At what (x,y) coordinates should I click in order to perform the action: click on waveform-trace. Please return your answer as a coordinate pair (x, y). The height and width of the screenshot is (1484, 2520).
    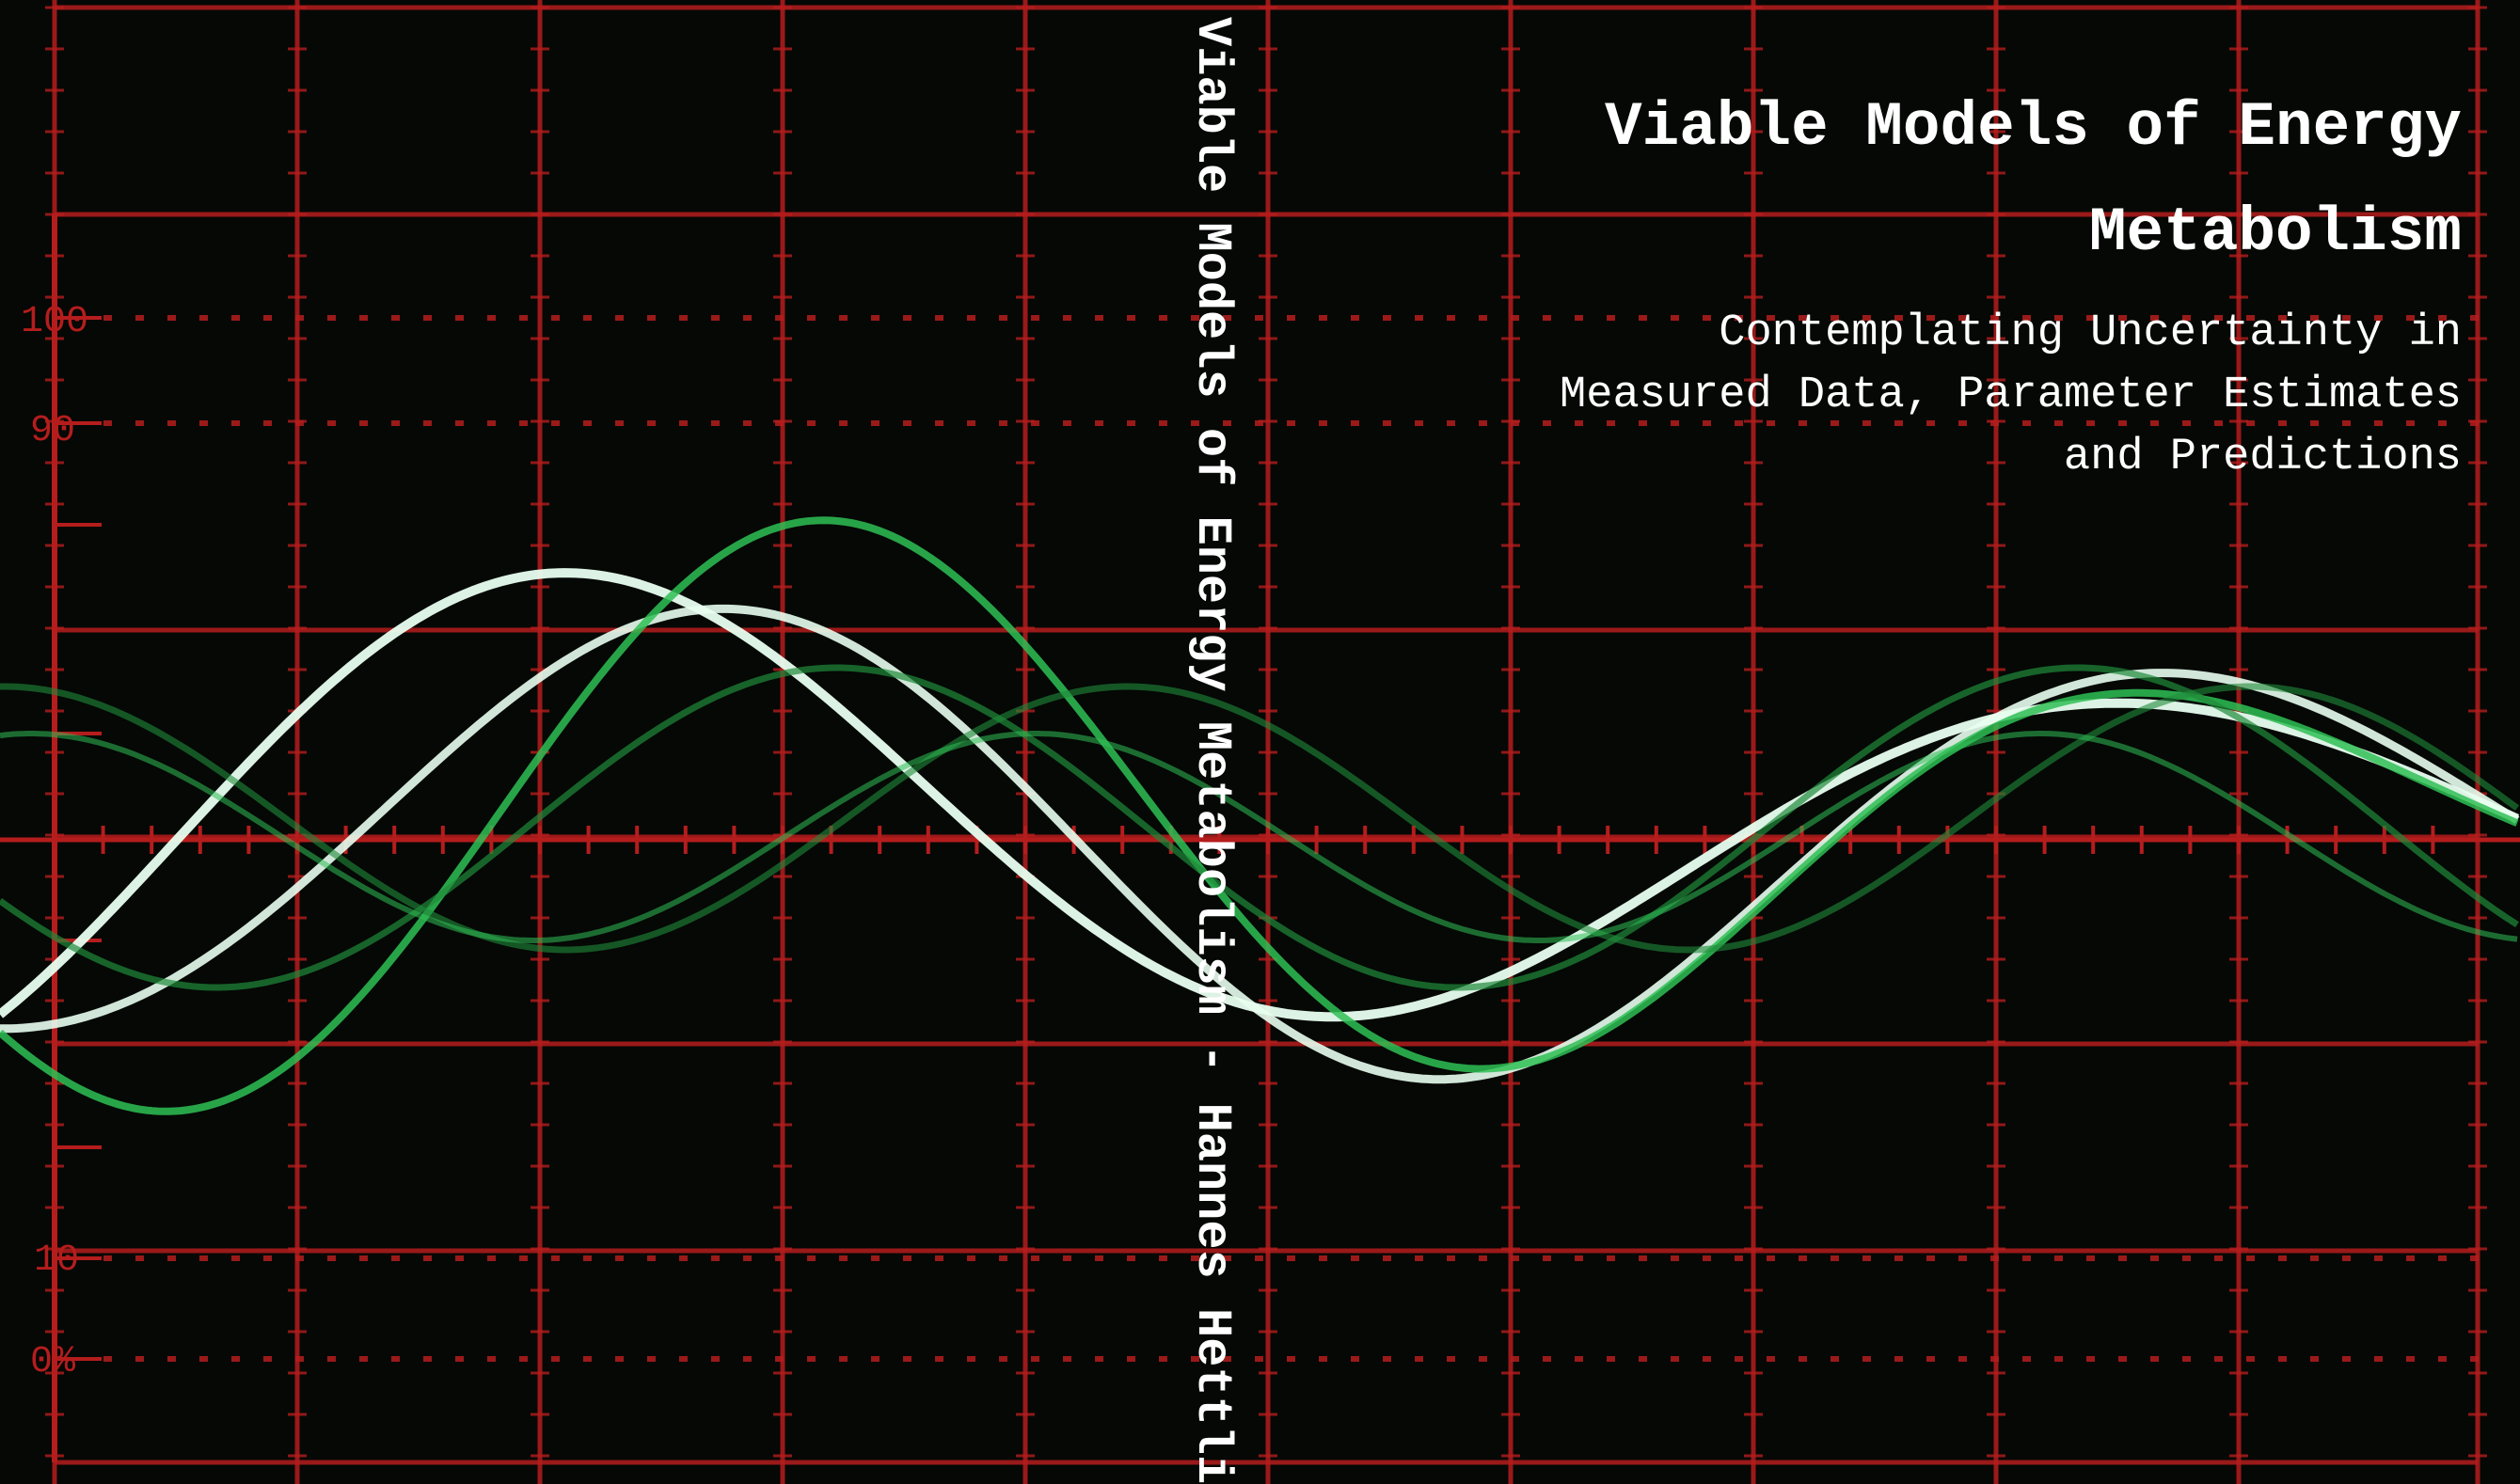
    Looking at the image, I should click on (1259, 837).